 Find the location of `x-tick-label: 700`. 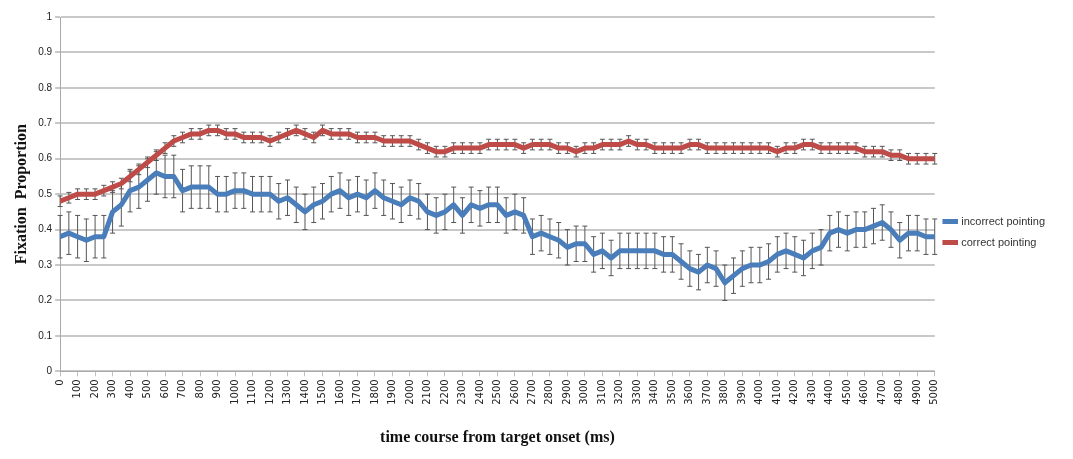

x-tick-label: 700 is located at coordinates (182, 389).